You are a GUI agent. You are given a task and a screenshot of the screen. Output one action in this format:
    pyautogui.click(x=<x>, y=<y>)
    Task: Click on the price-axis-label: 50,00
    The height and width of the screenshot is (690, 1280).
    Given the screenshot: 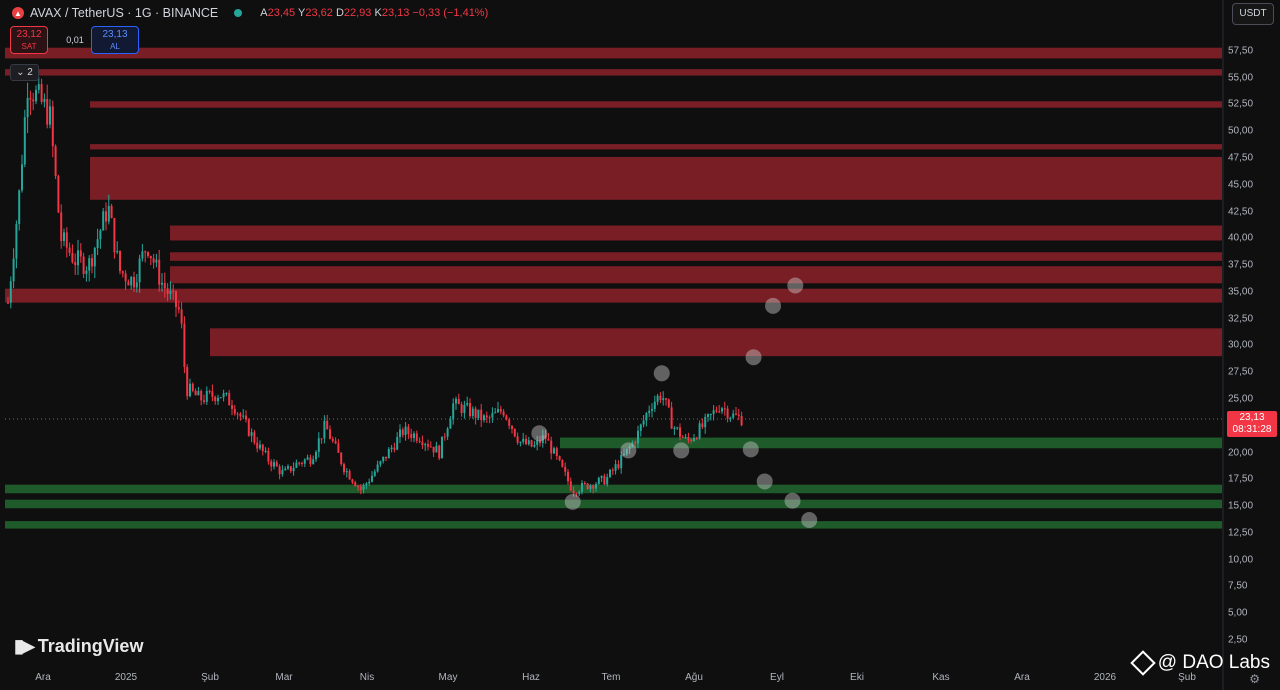 What is the action you would take?
    pyautogui.click(x=1241, y=131)
    